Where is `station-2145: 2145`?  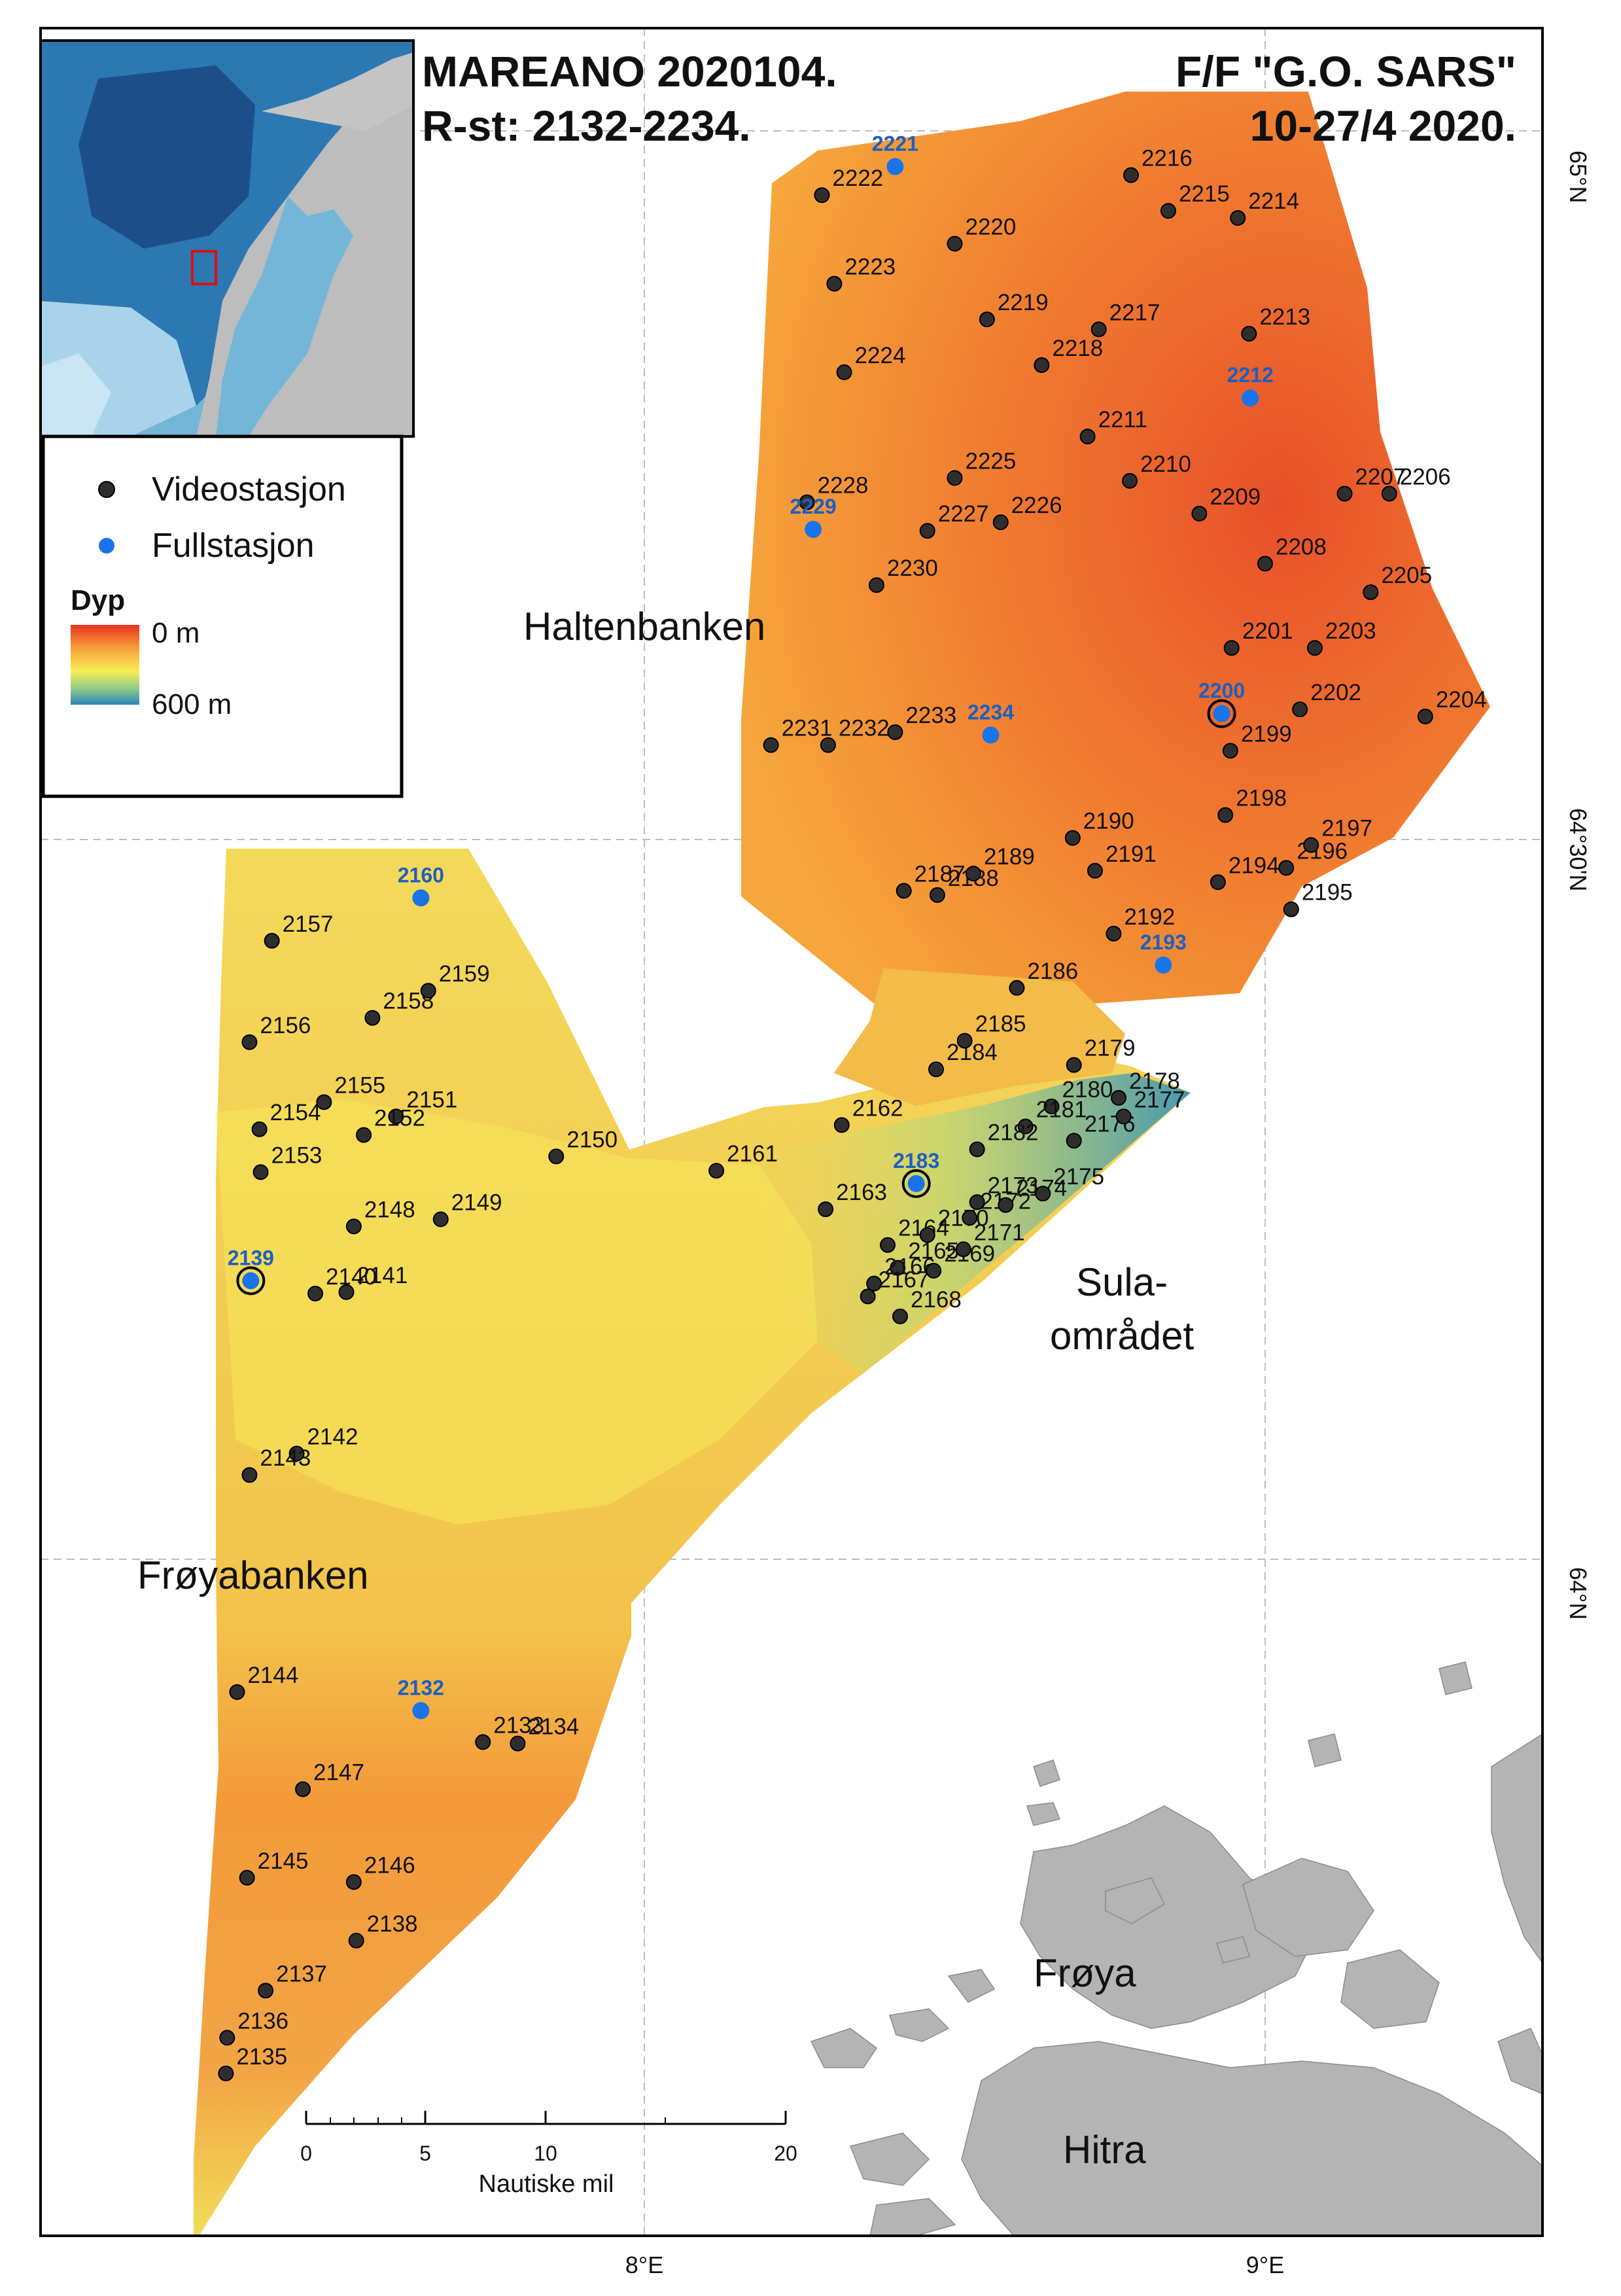 station-2145: 2145 is located at coordinates (274, 1867).